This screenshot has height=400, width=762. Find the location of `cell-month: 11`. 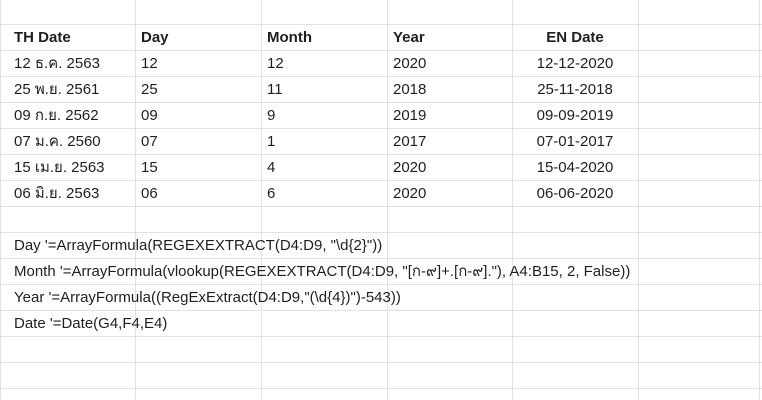

cell-month: 11 is located at coordinates (275, 89).